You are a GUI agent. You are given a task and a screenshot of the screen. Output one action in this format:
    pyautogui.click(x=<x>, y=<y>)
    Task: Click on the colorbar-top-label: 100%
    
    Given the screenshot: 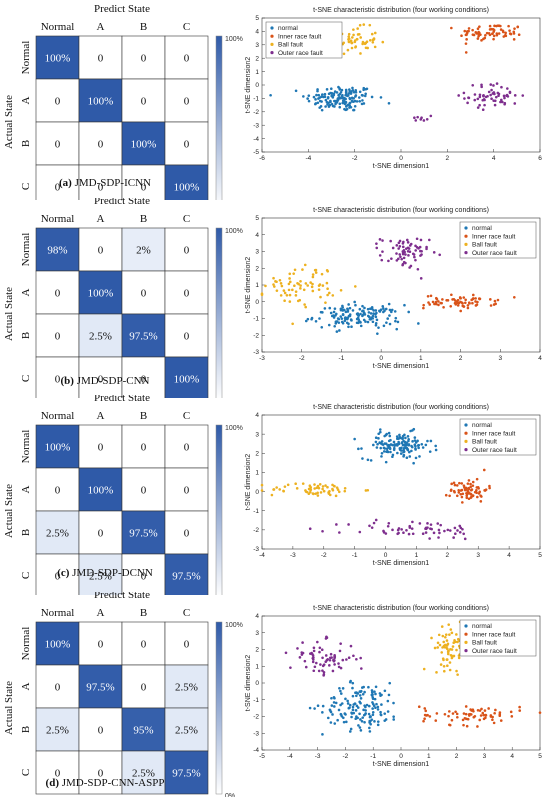 What is the action you would take?
    pyautogui.click(x=234, y=625)
    